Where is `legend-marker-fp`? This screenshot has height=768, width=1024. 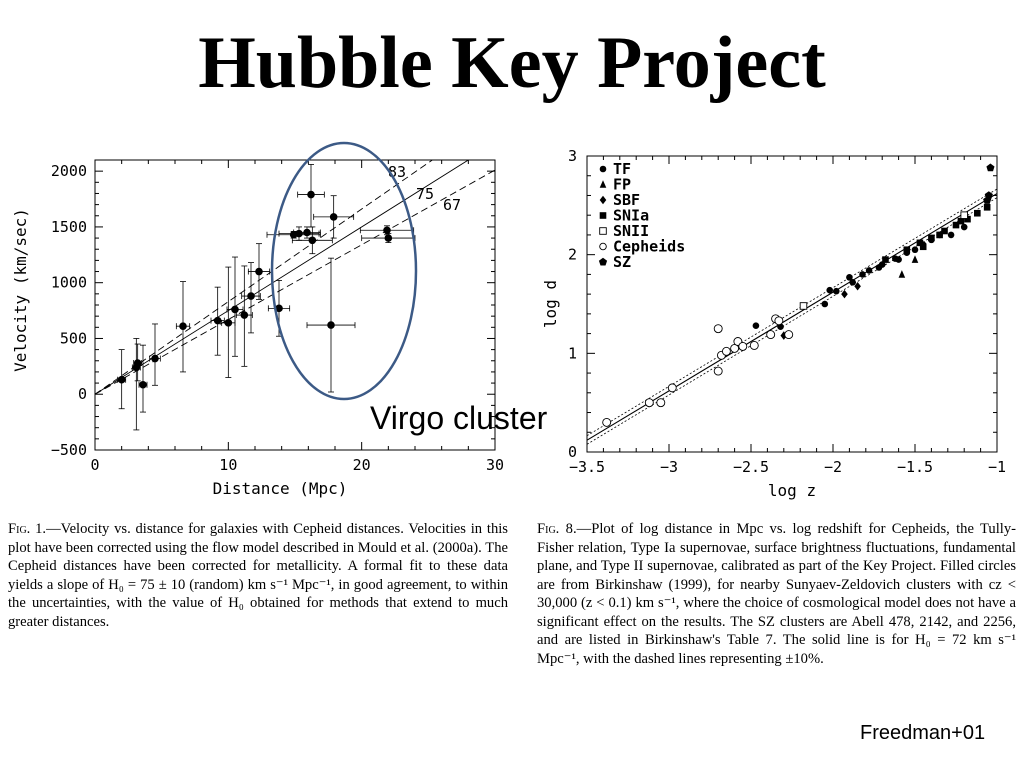 legend-marker-fp is located at coordinates (603, 184).